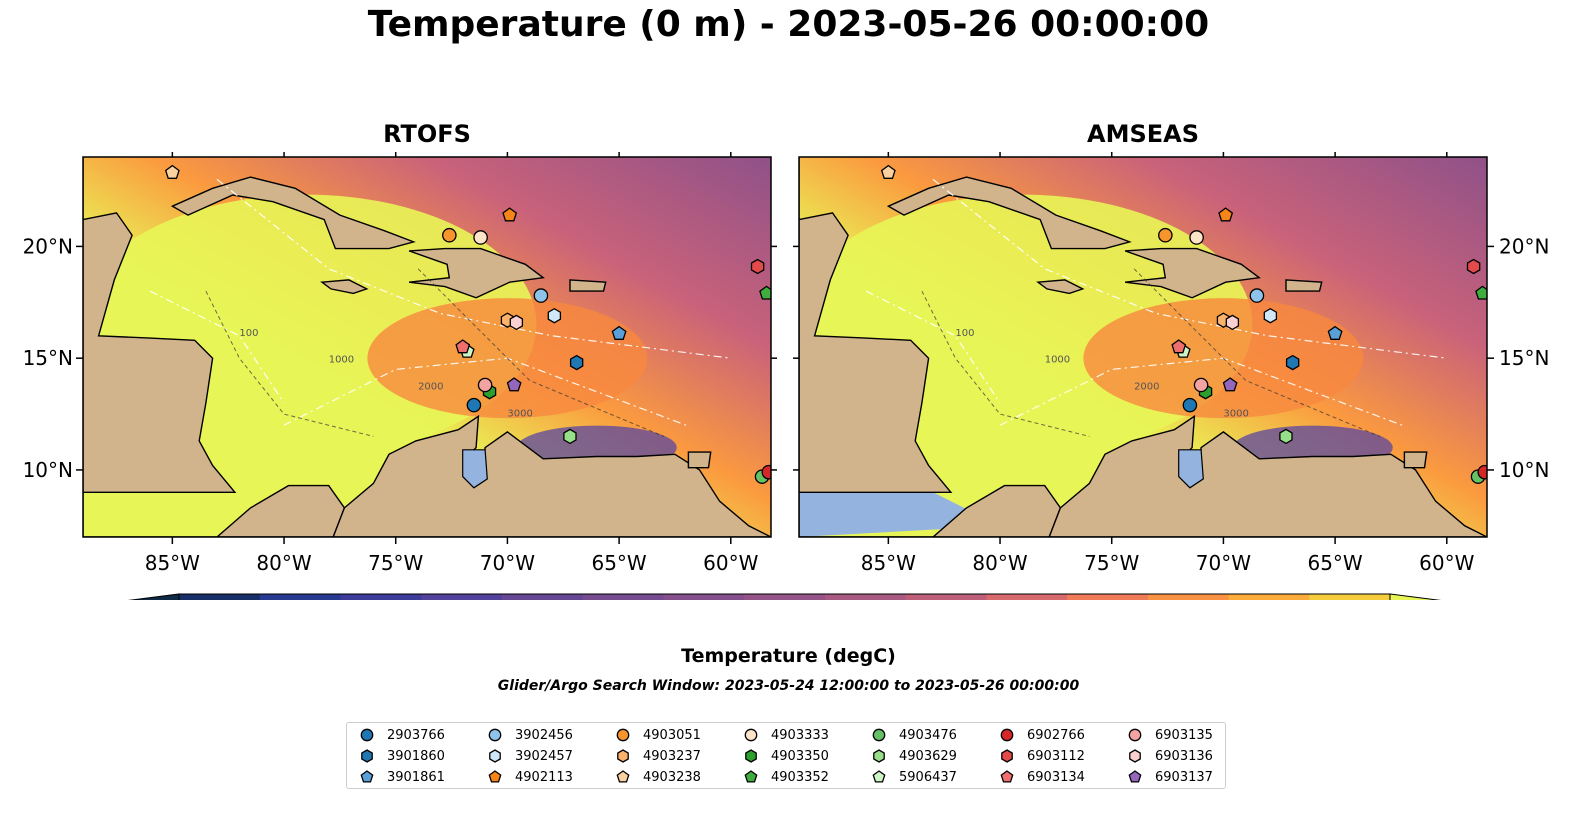 This screenshot has width=1577, height=827. Describe the element at coordinates (964, 333) in the screenshot. I see `contour-label: 100` at that location.